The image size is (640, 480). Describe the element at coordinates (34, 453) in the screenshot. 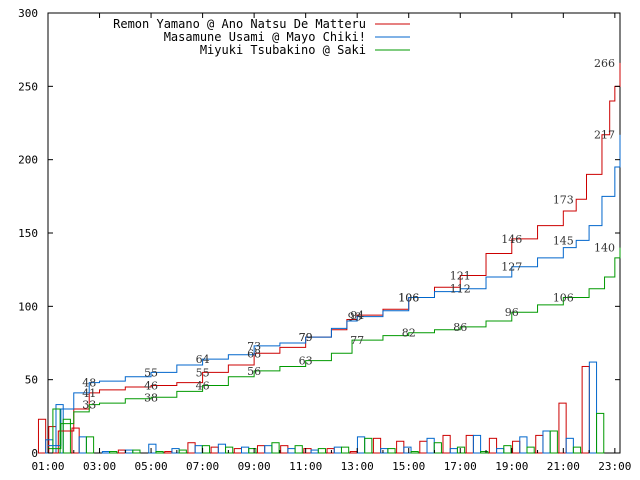

I see `y-tick-label: 0` at that location.